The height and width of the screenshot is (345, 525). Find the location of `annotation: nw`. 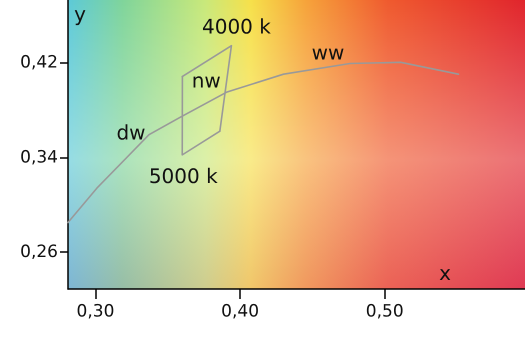

annotation: nw is located at coordinates (206, 80).